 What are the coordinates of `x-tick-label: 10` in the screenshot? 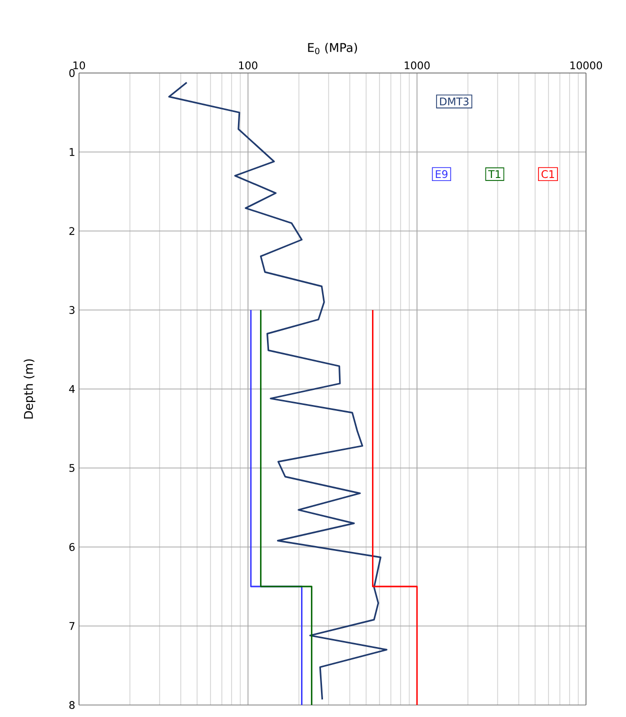 It's located at (79, 65).